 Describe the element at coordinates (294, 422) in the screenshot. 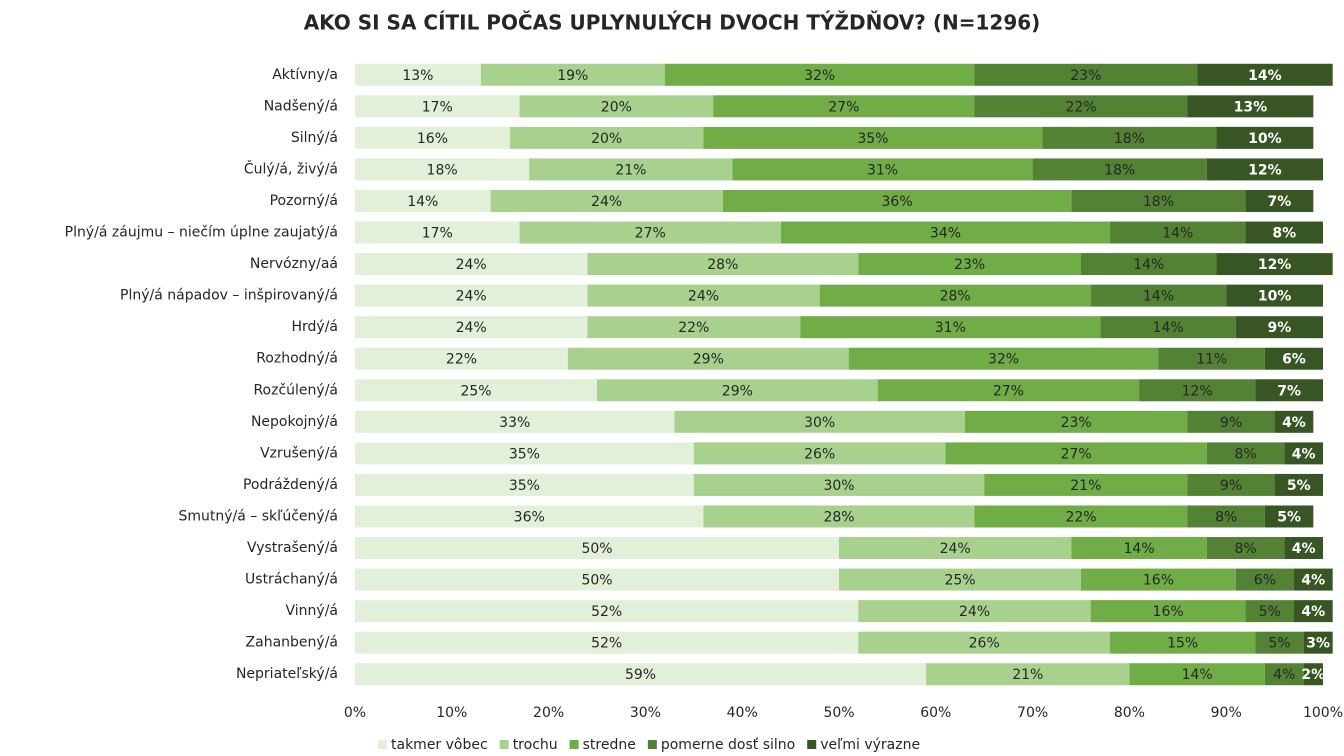

I see `category-label: Nepokojný/á` at that location.